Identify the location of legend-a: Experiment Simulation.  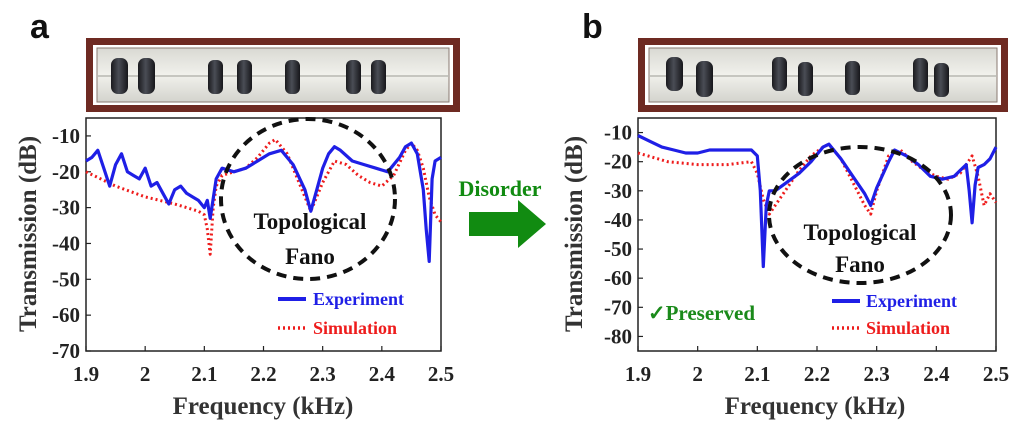
(341, 313).